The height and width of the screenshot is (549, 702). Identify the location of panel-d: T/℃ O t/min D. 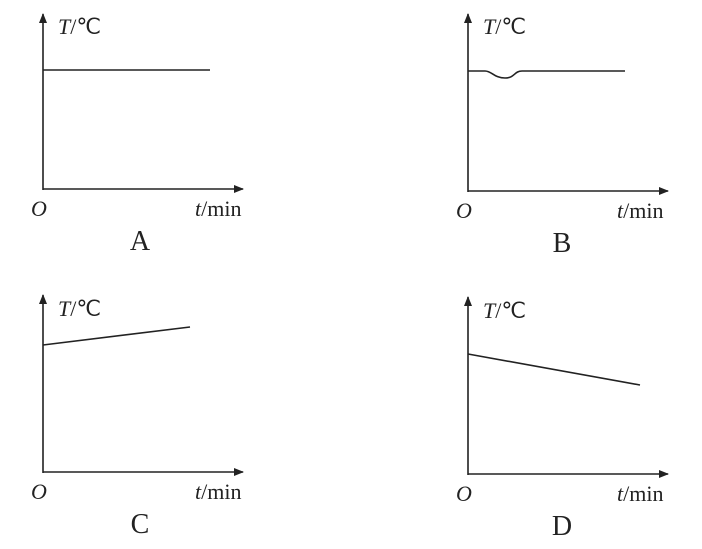
(562, 419).